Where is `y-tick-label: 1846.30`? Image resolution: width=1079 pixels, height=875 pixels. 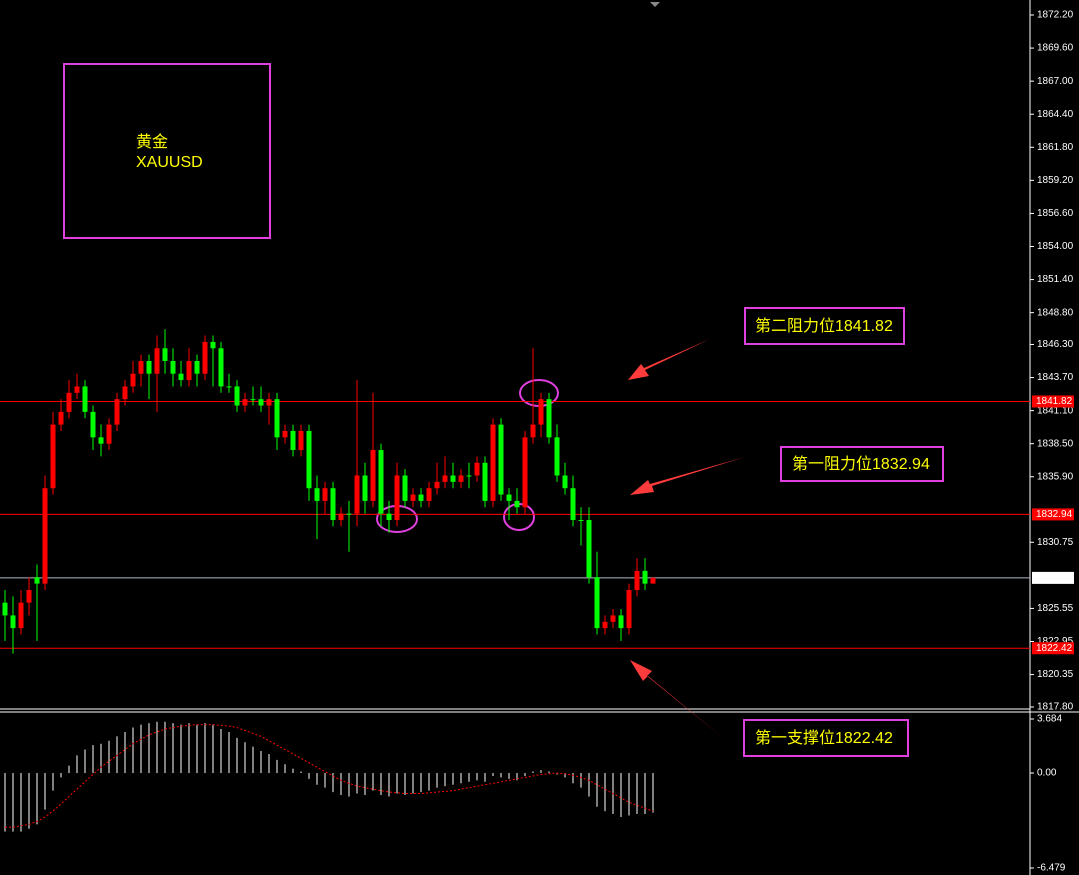 y-tick-label: 1846.30 is located at coordinates (1055, 344).